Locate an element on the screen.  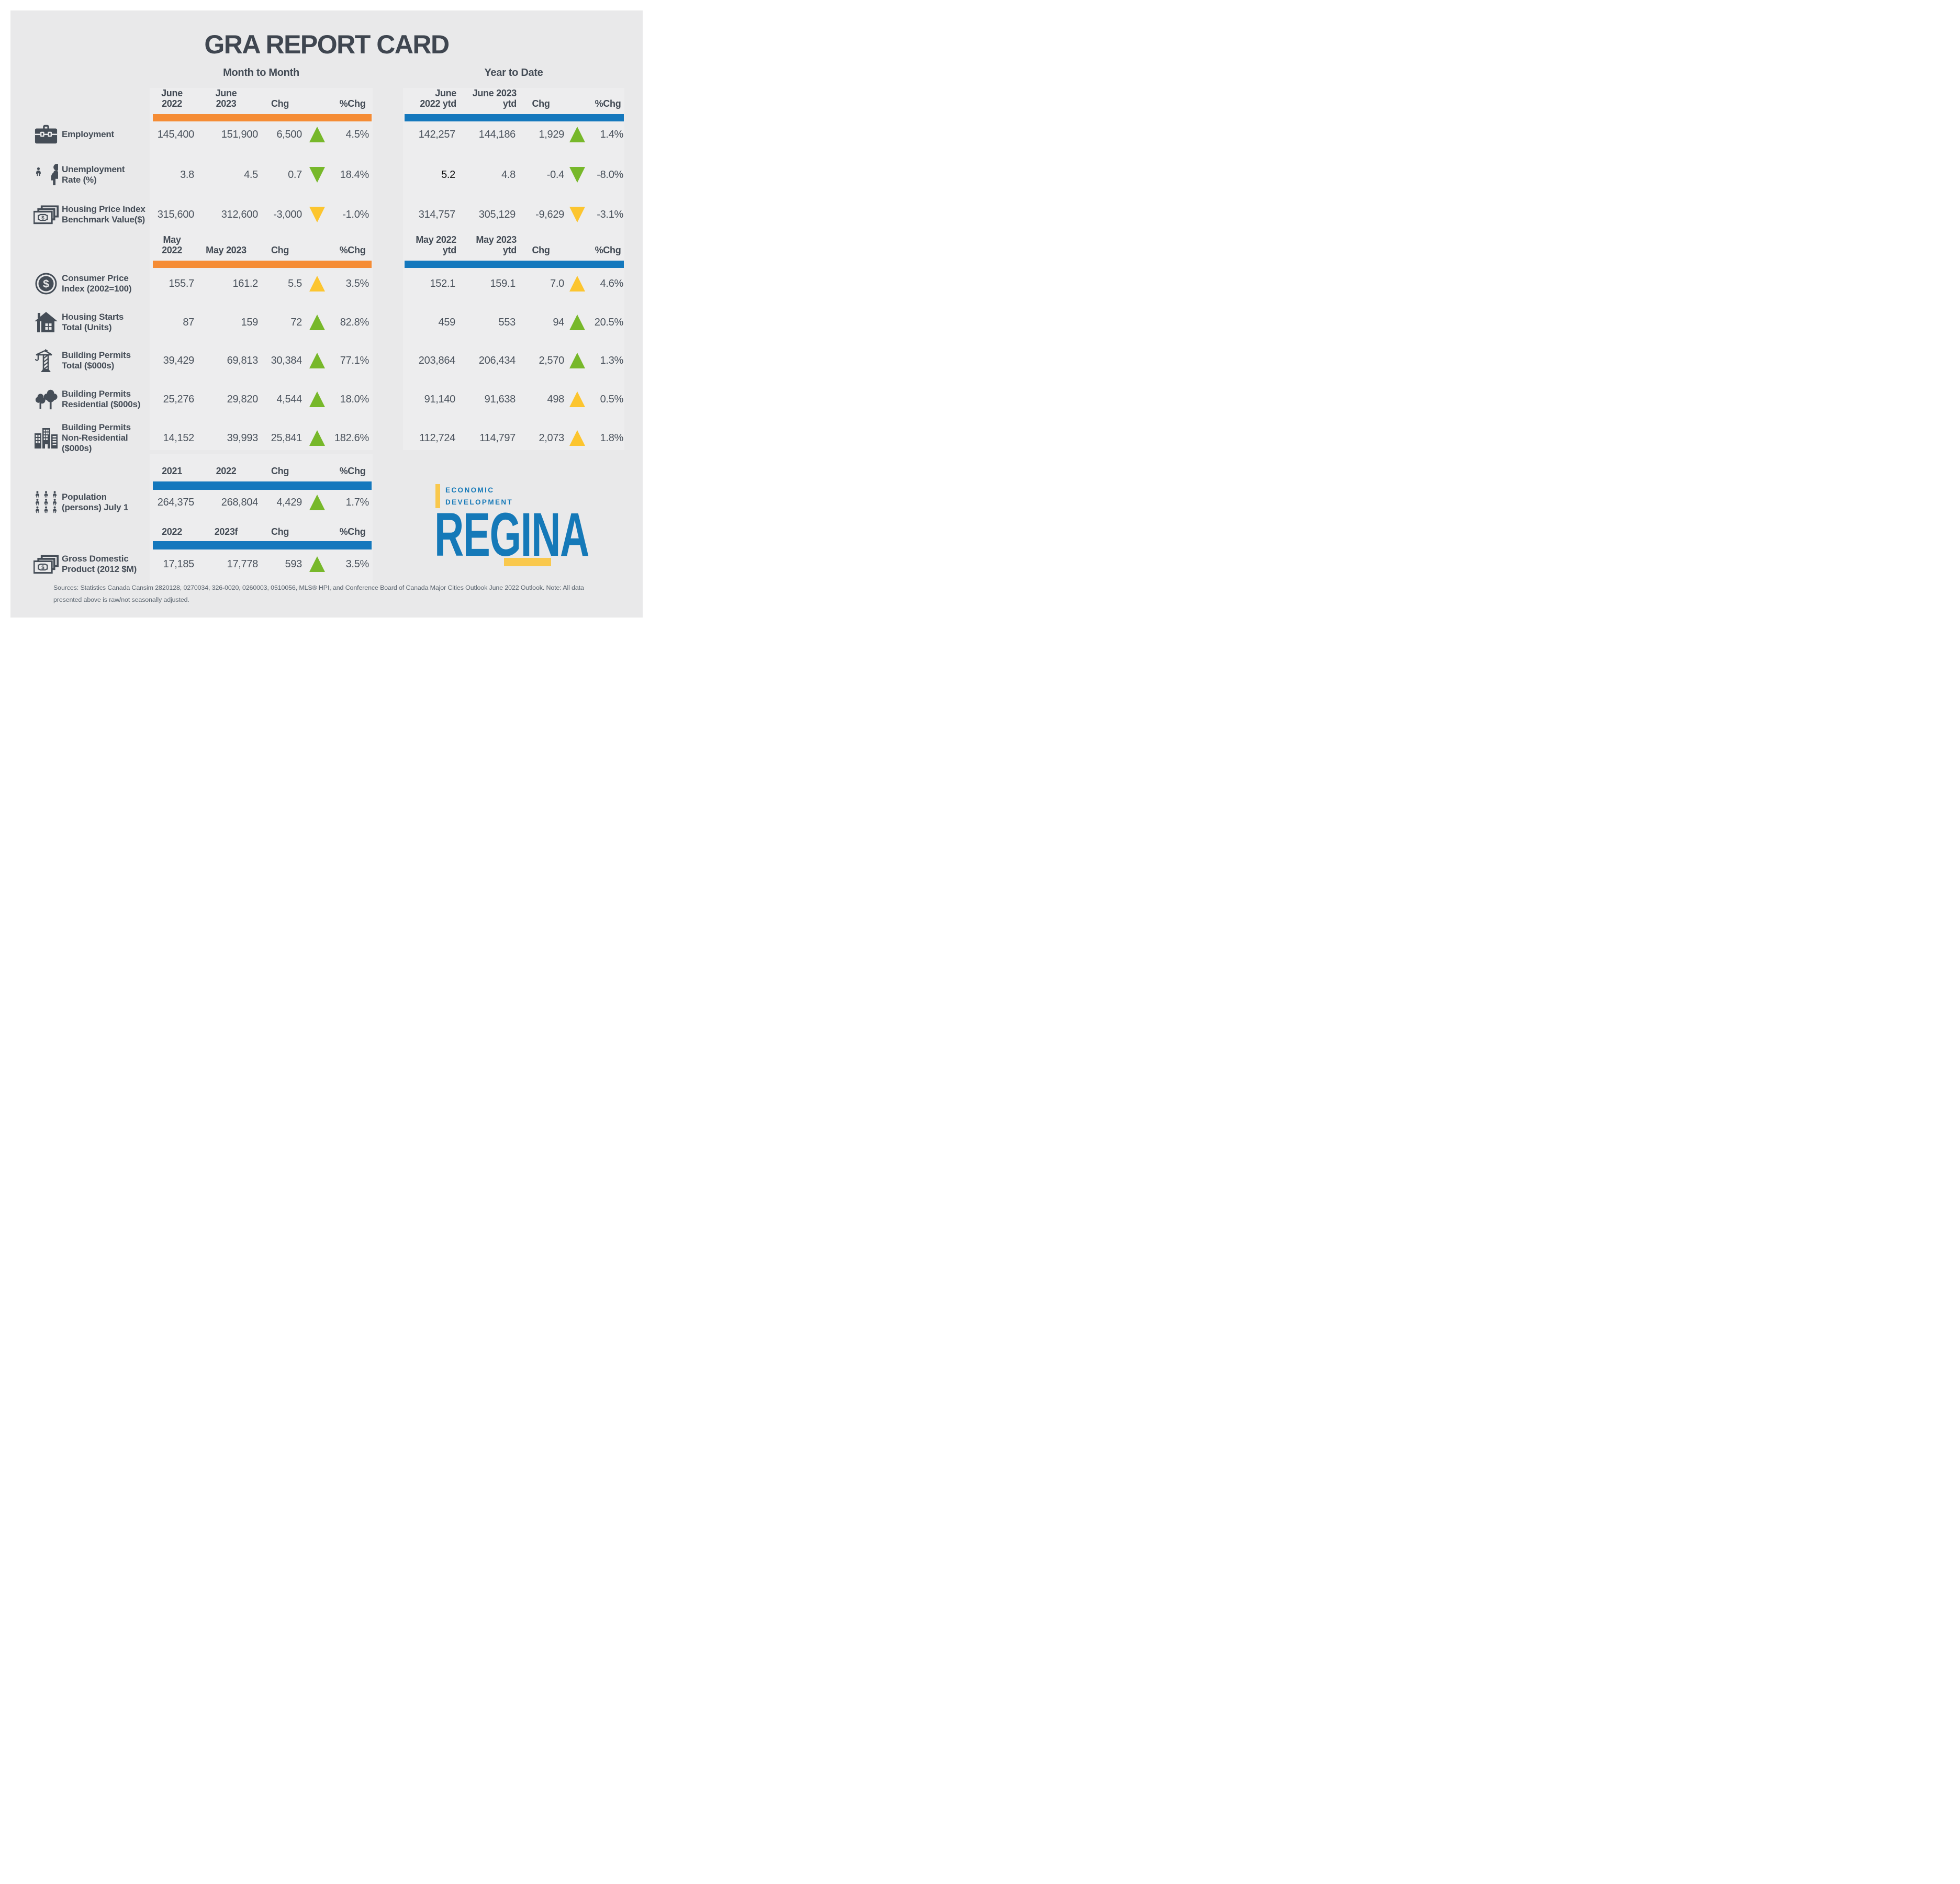
column-headers-may-ytd: May 2022 ytd May 2023 ytd Chg %Chg is located at coordinates (513, 244).